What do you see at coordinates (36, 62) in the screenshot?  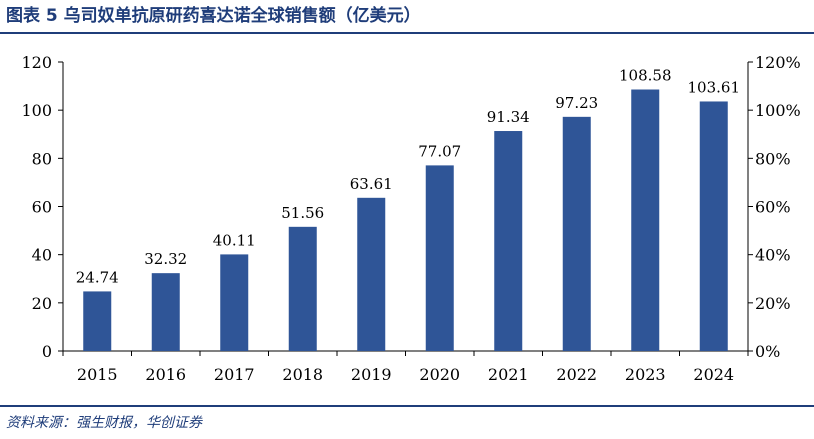 I see `y-tick-label-left: 120` at bounding box center [36, 62].